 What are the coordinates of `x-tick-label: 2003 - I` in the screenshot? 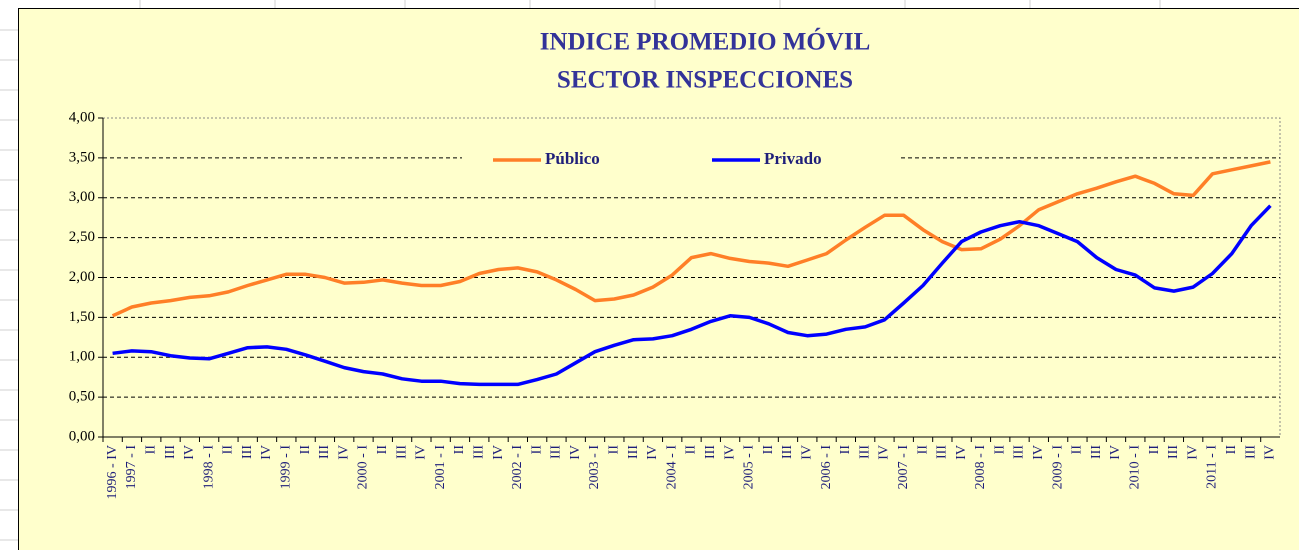 It's located at (594, 467).